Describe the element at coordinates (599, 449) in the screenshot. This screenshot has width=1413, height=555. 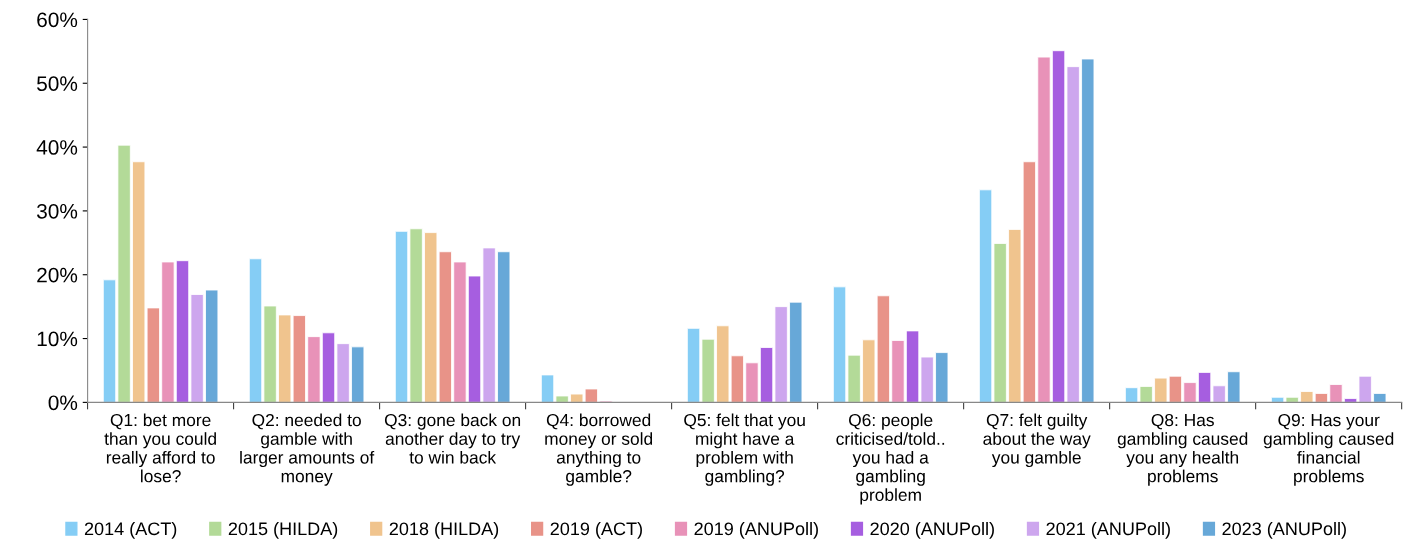
I see `x-tick-label: Q4: borrowed money or sold anything to gamble?` at that location.